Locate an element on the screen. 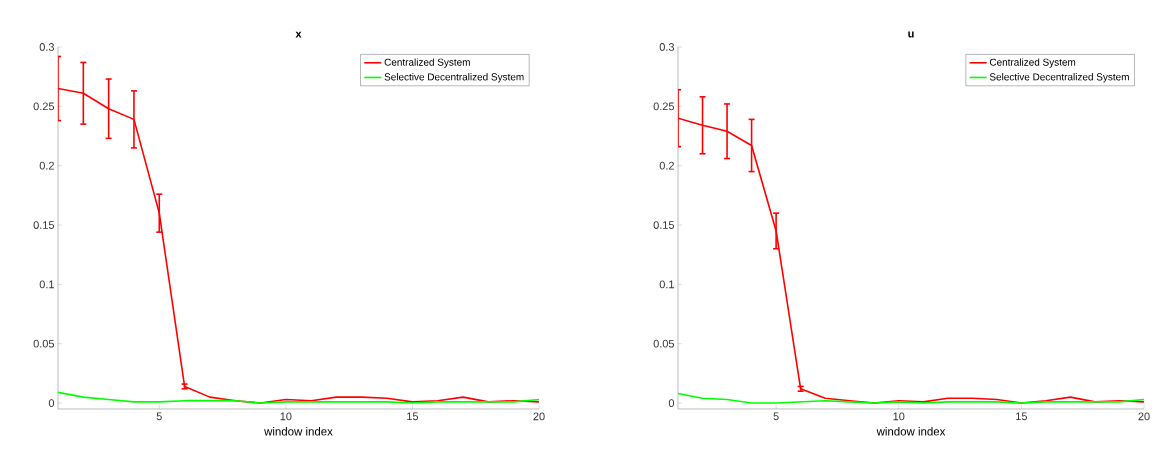 The width and height of the screenshot is (1159, 465). chart-title: x is located at coordinates (298, 34).